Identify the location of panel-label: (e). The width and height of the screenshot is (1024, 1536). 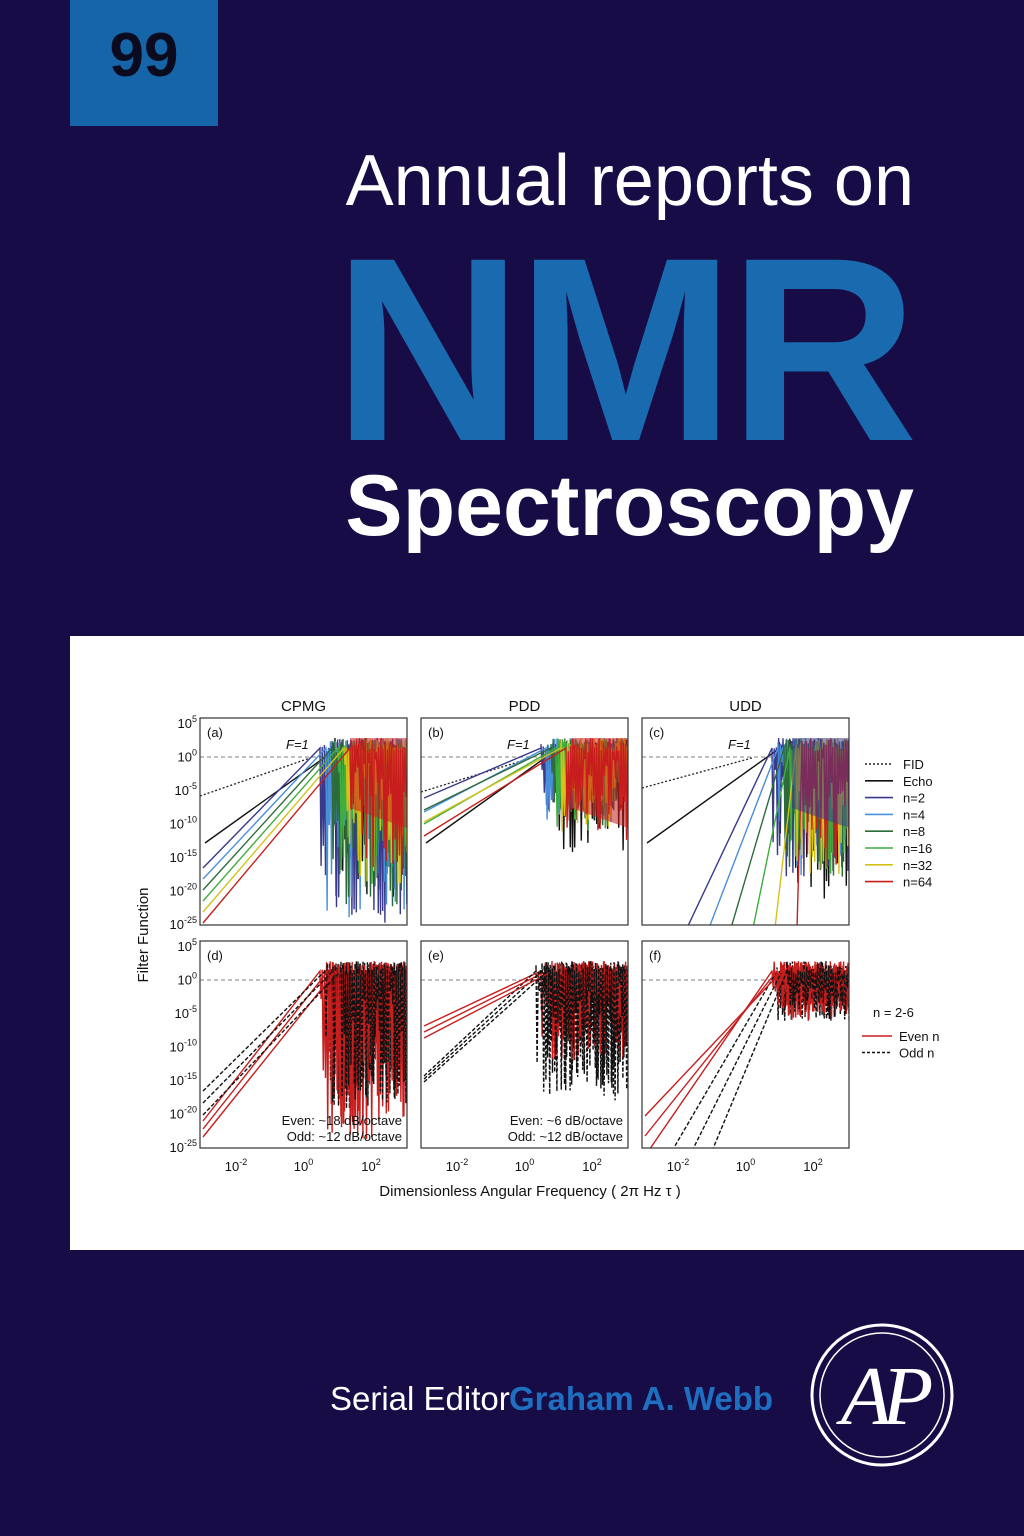
(436, 955).